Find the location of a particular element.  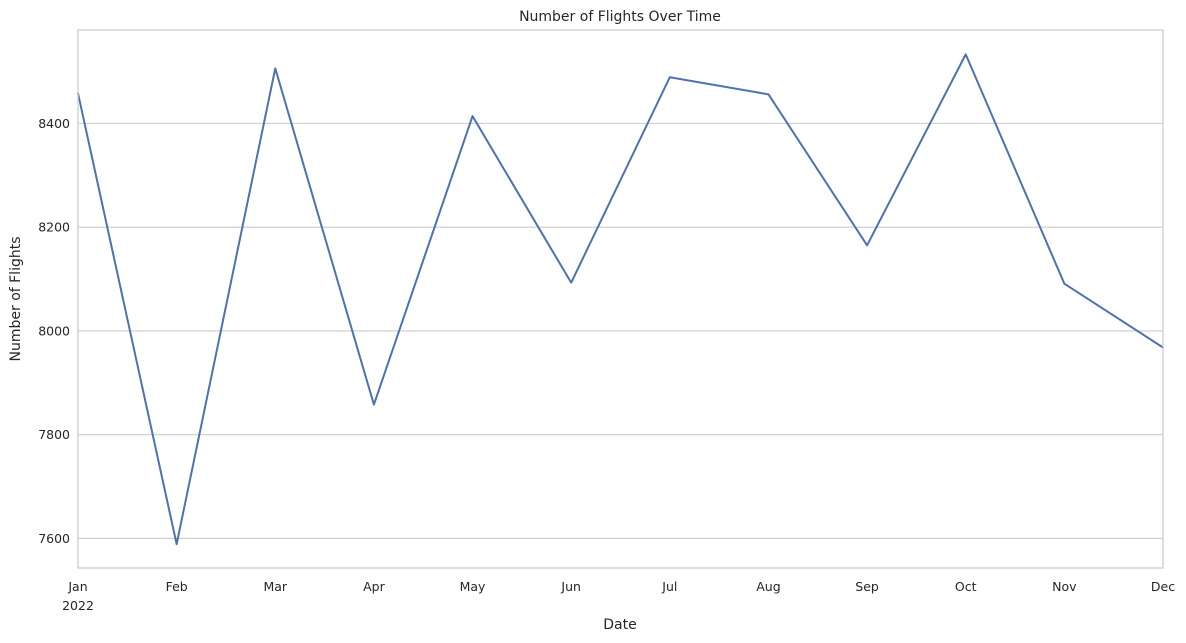

x-tick-label: Jan is located at coordinates (77, 586).